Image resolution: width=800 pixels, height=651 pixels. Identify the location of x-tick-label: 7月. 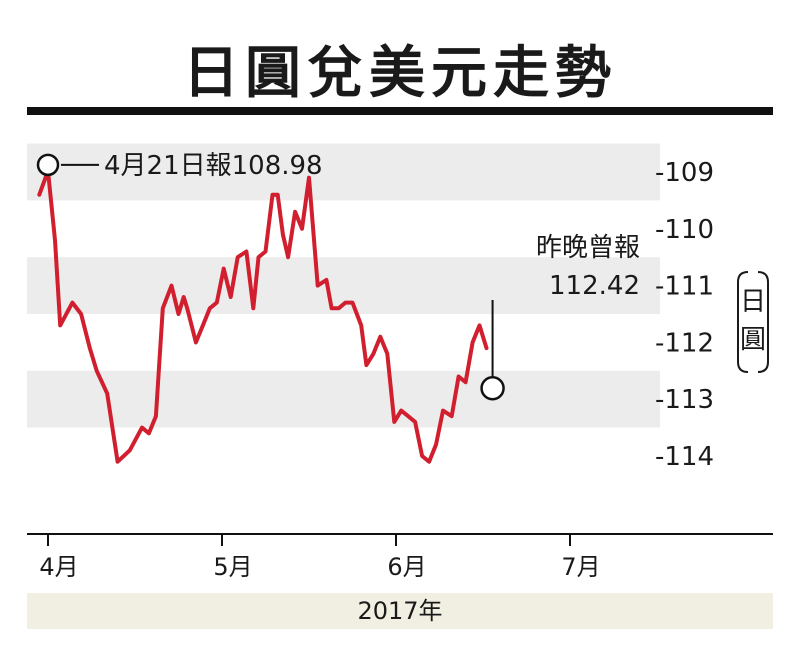
(580, 567).